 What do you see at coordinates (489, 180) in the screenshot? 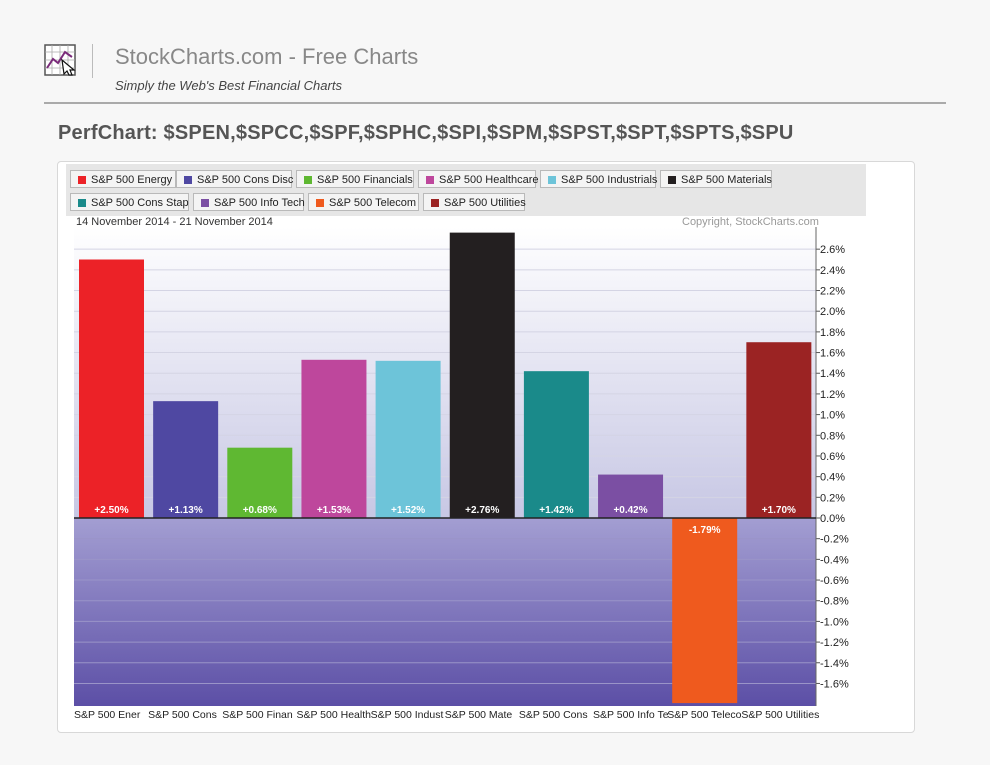
I see `legend-label: S&P 500 Healthcare` at bounding box center [489, 180].